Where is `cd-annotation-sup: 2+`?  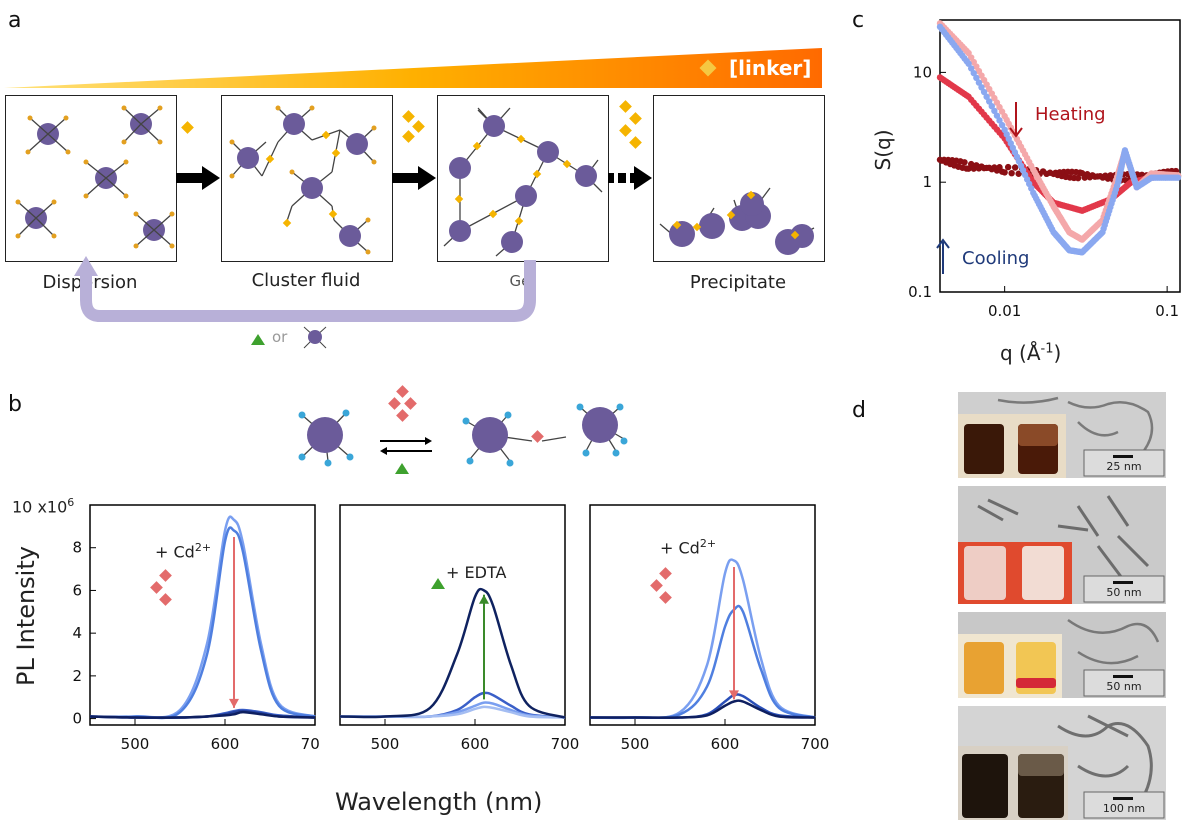 cd-annotation-sup: 2+ is located at coordinates (708, 543).